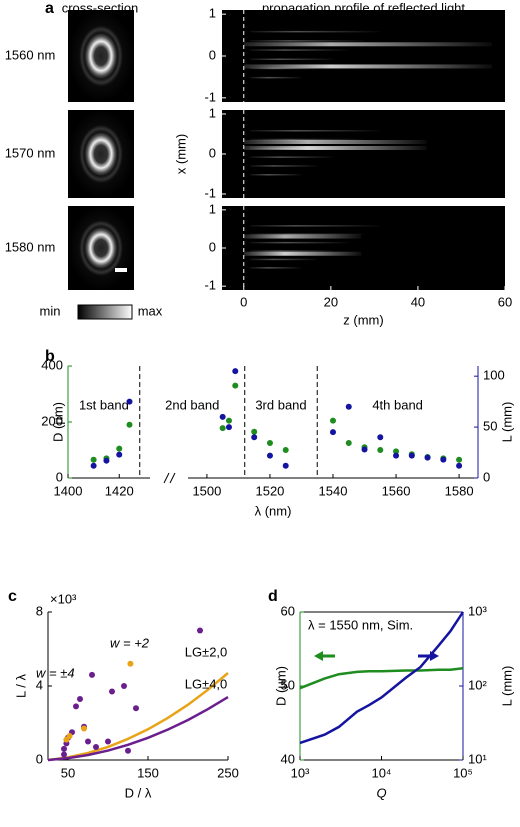 This screenshot has height=827, width=520. I want to click on x-tick-label: 1420, so click(119, 490).